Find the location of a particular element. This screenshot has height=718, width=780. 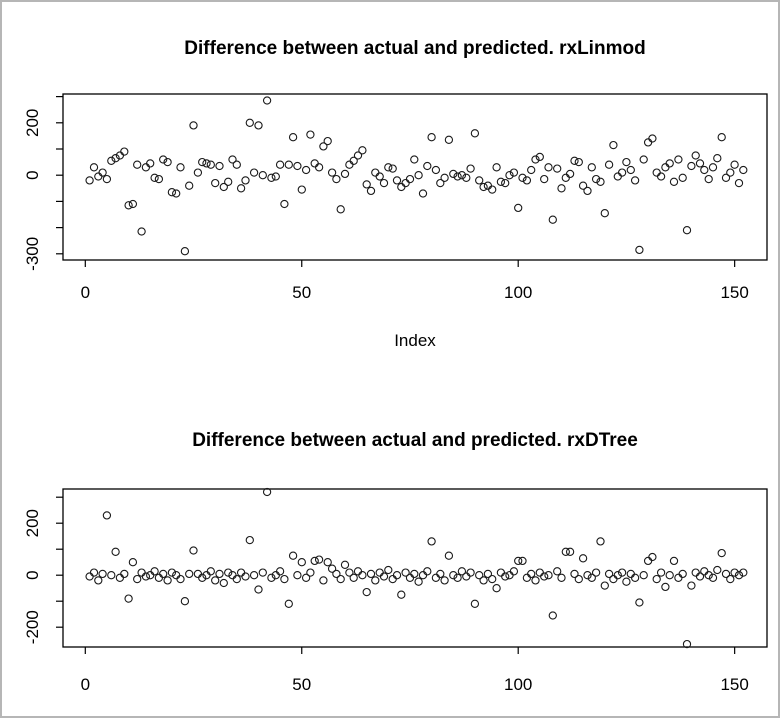

y-tick-label: 0 is located at coordinates (32, 574).